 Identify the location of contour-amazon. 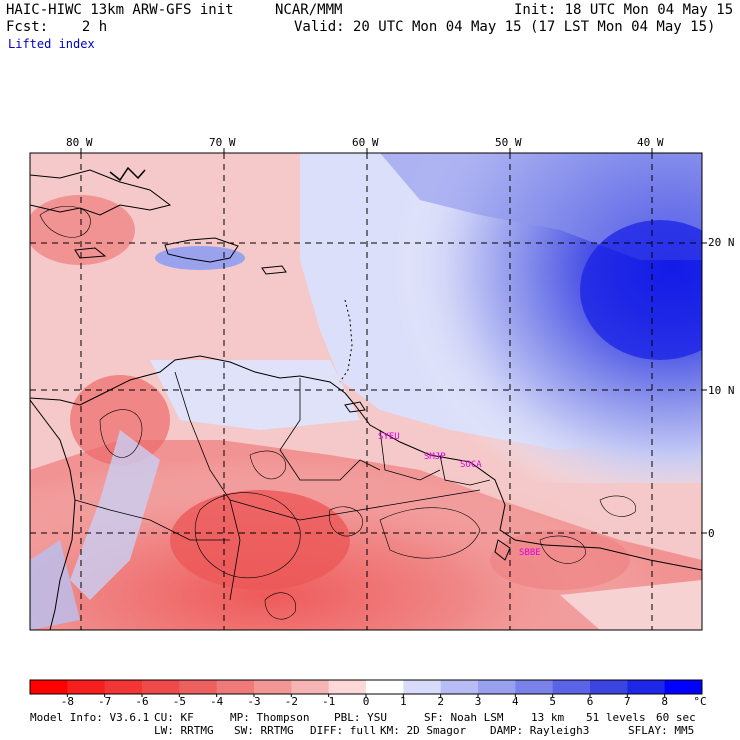
(562, 549).